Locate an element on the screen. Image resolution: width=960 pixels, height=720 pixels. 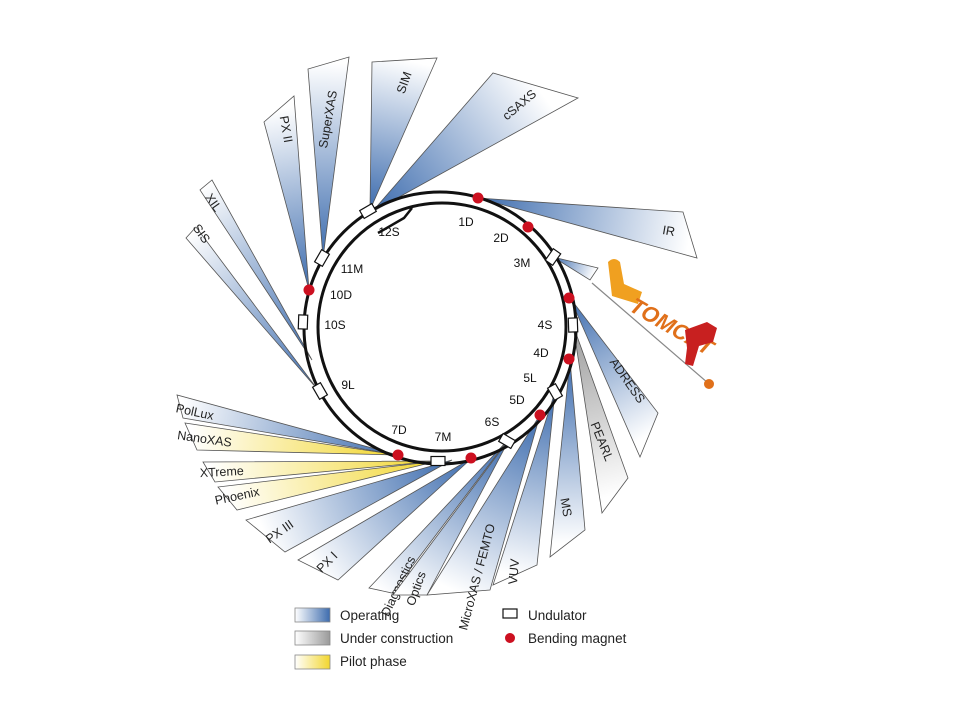
beamline-csaxs: cSAXS is located at coordinates (475, 142).